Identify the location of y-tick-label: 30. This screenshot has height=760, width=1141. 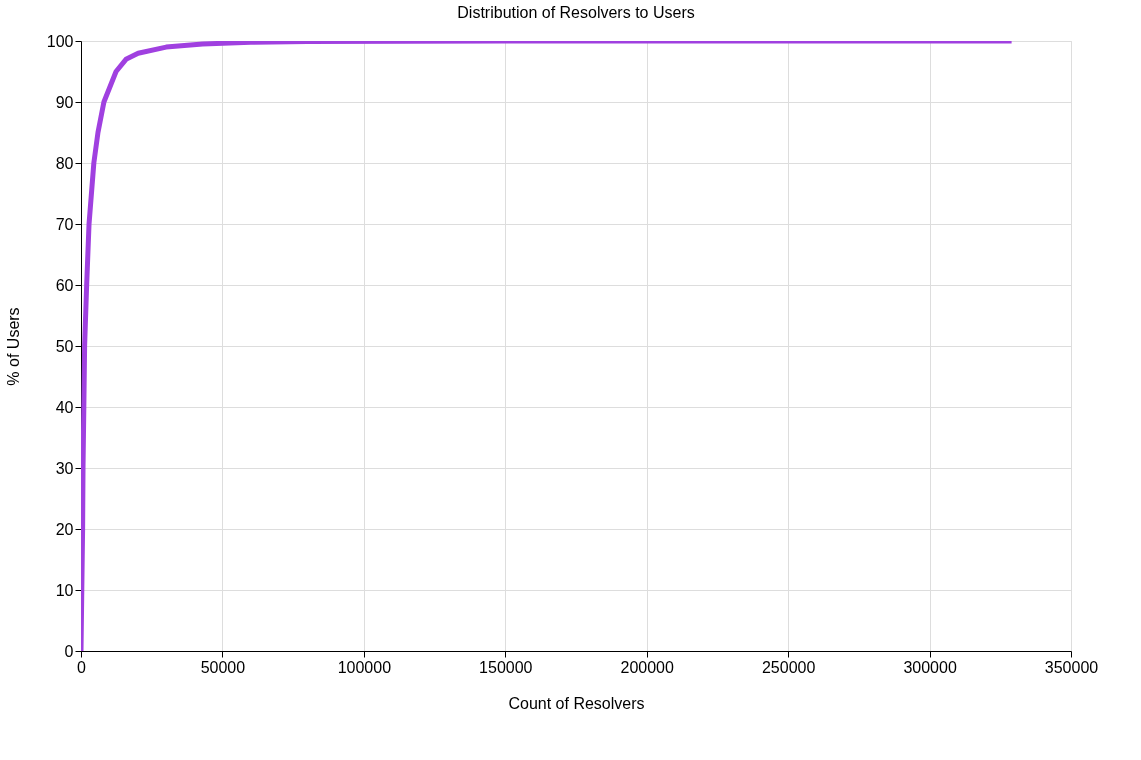
(64, 468).